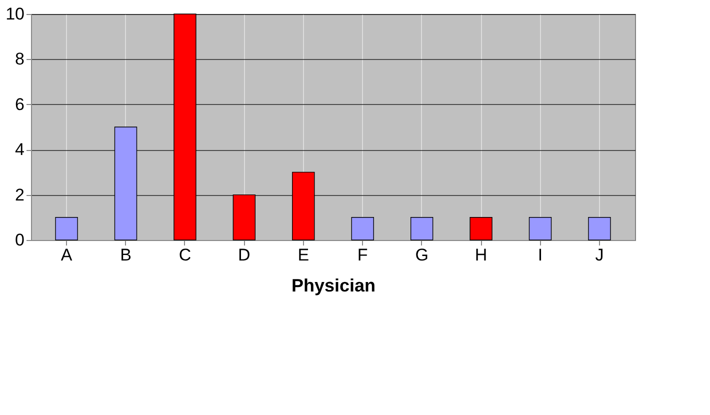  Describe the element at coordinates (362, 255) in the screenshot. I see `x-tick-label: F` at that location.